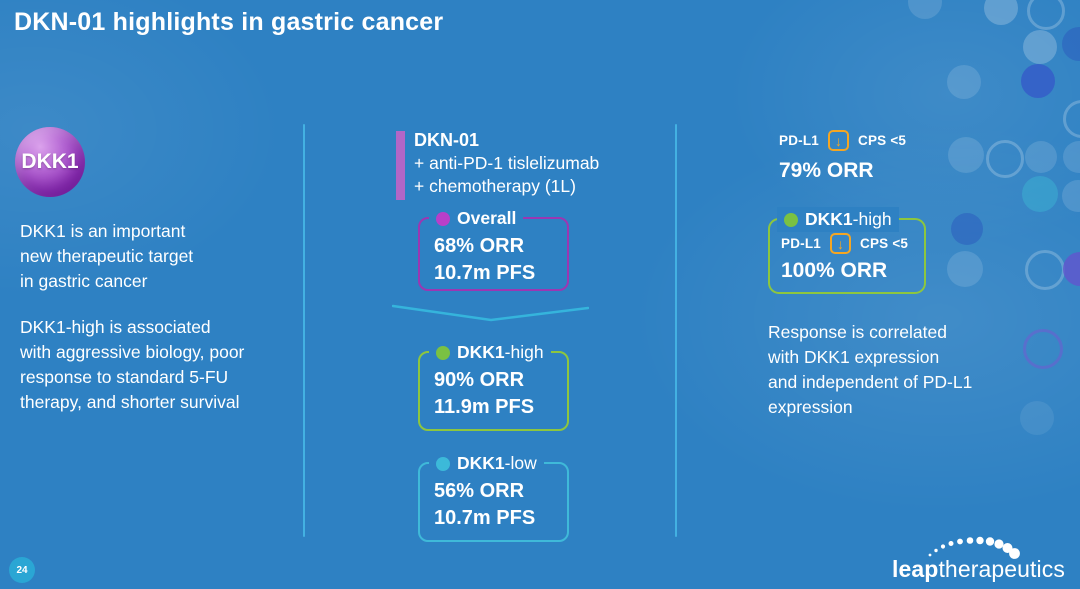  Describe the element at coordinates (915, 569) in the screenshot. I see `logo-word-leap: leap` at that location.